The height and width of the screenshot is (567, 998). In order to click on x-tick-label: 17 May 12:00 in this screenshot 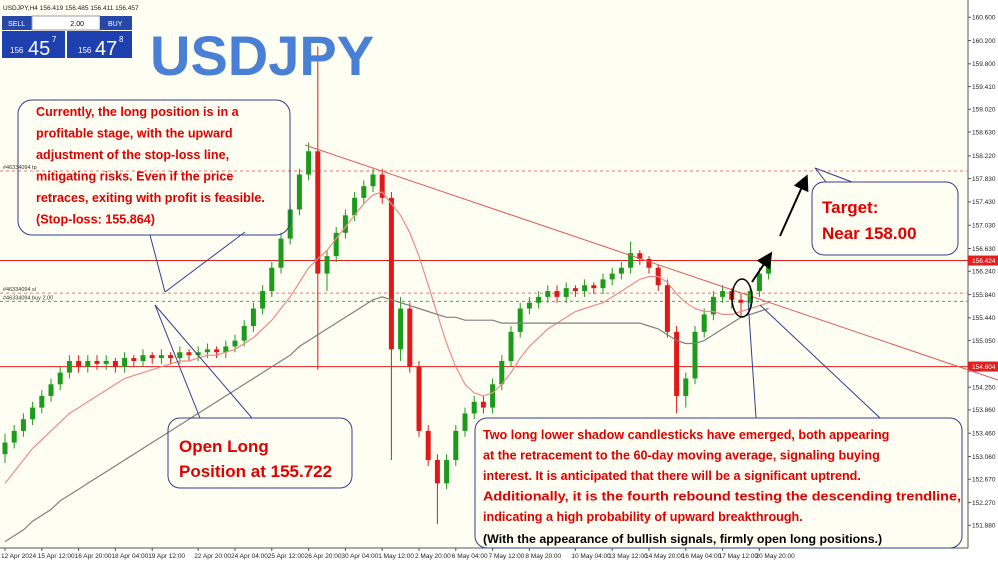, I will do `click(739, 556)`.